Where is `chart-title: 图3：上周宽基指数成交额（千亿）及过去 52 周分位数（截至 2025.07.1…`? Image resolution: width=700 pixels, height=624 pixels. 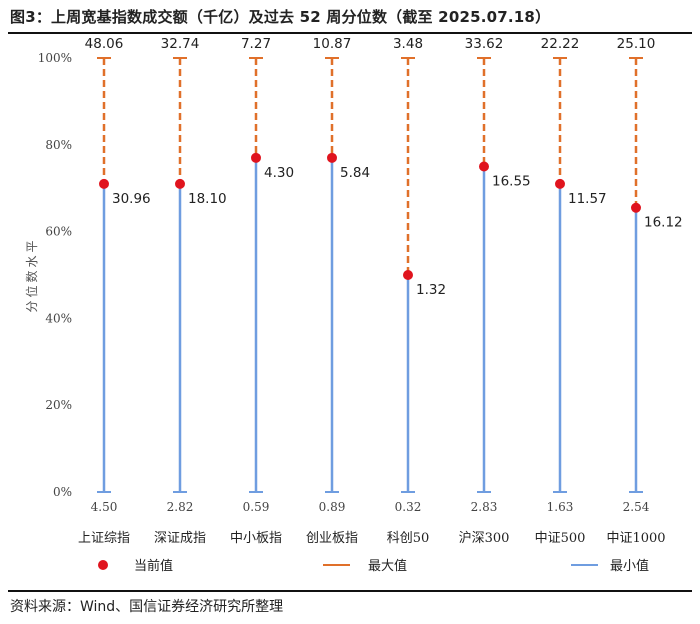 chart-title: 图3：上周宽基指数成交额（千亿）及过去 52 周分位数（截至 2025.07.1… is located at coordinates (280, 17).